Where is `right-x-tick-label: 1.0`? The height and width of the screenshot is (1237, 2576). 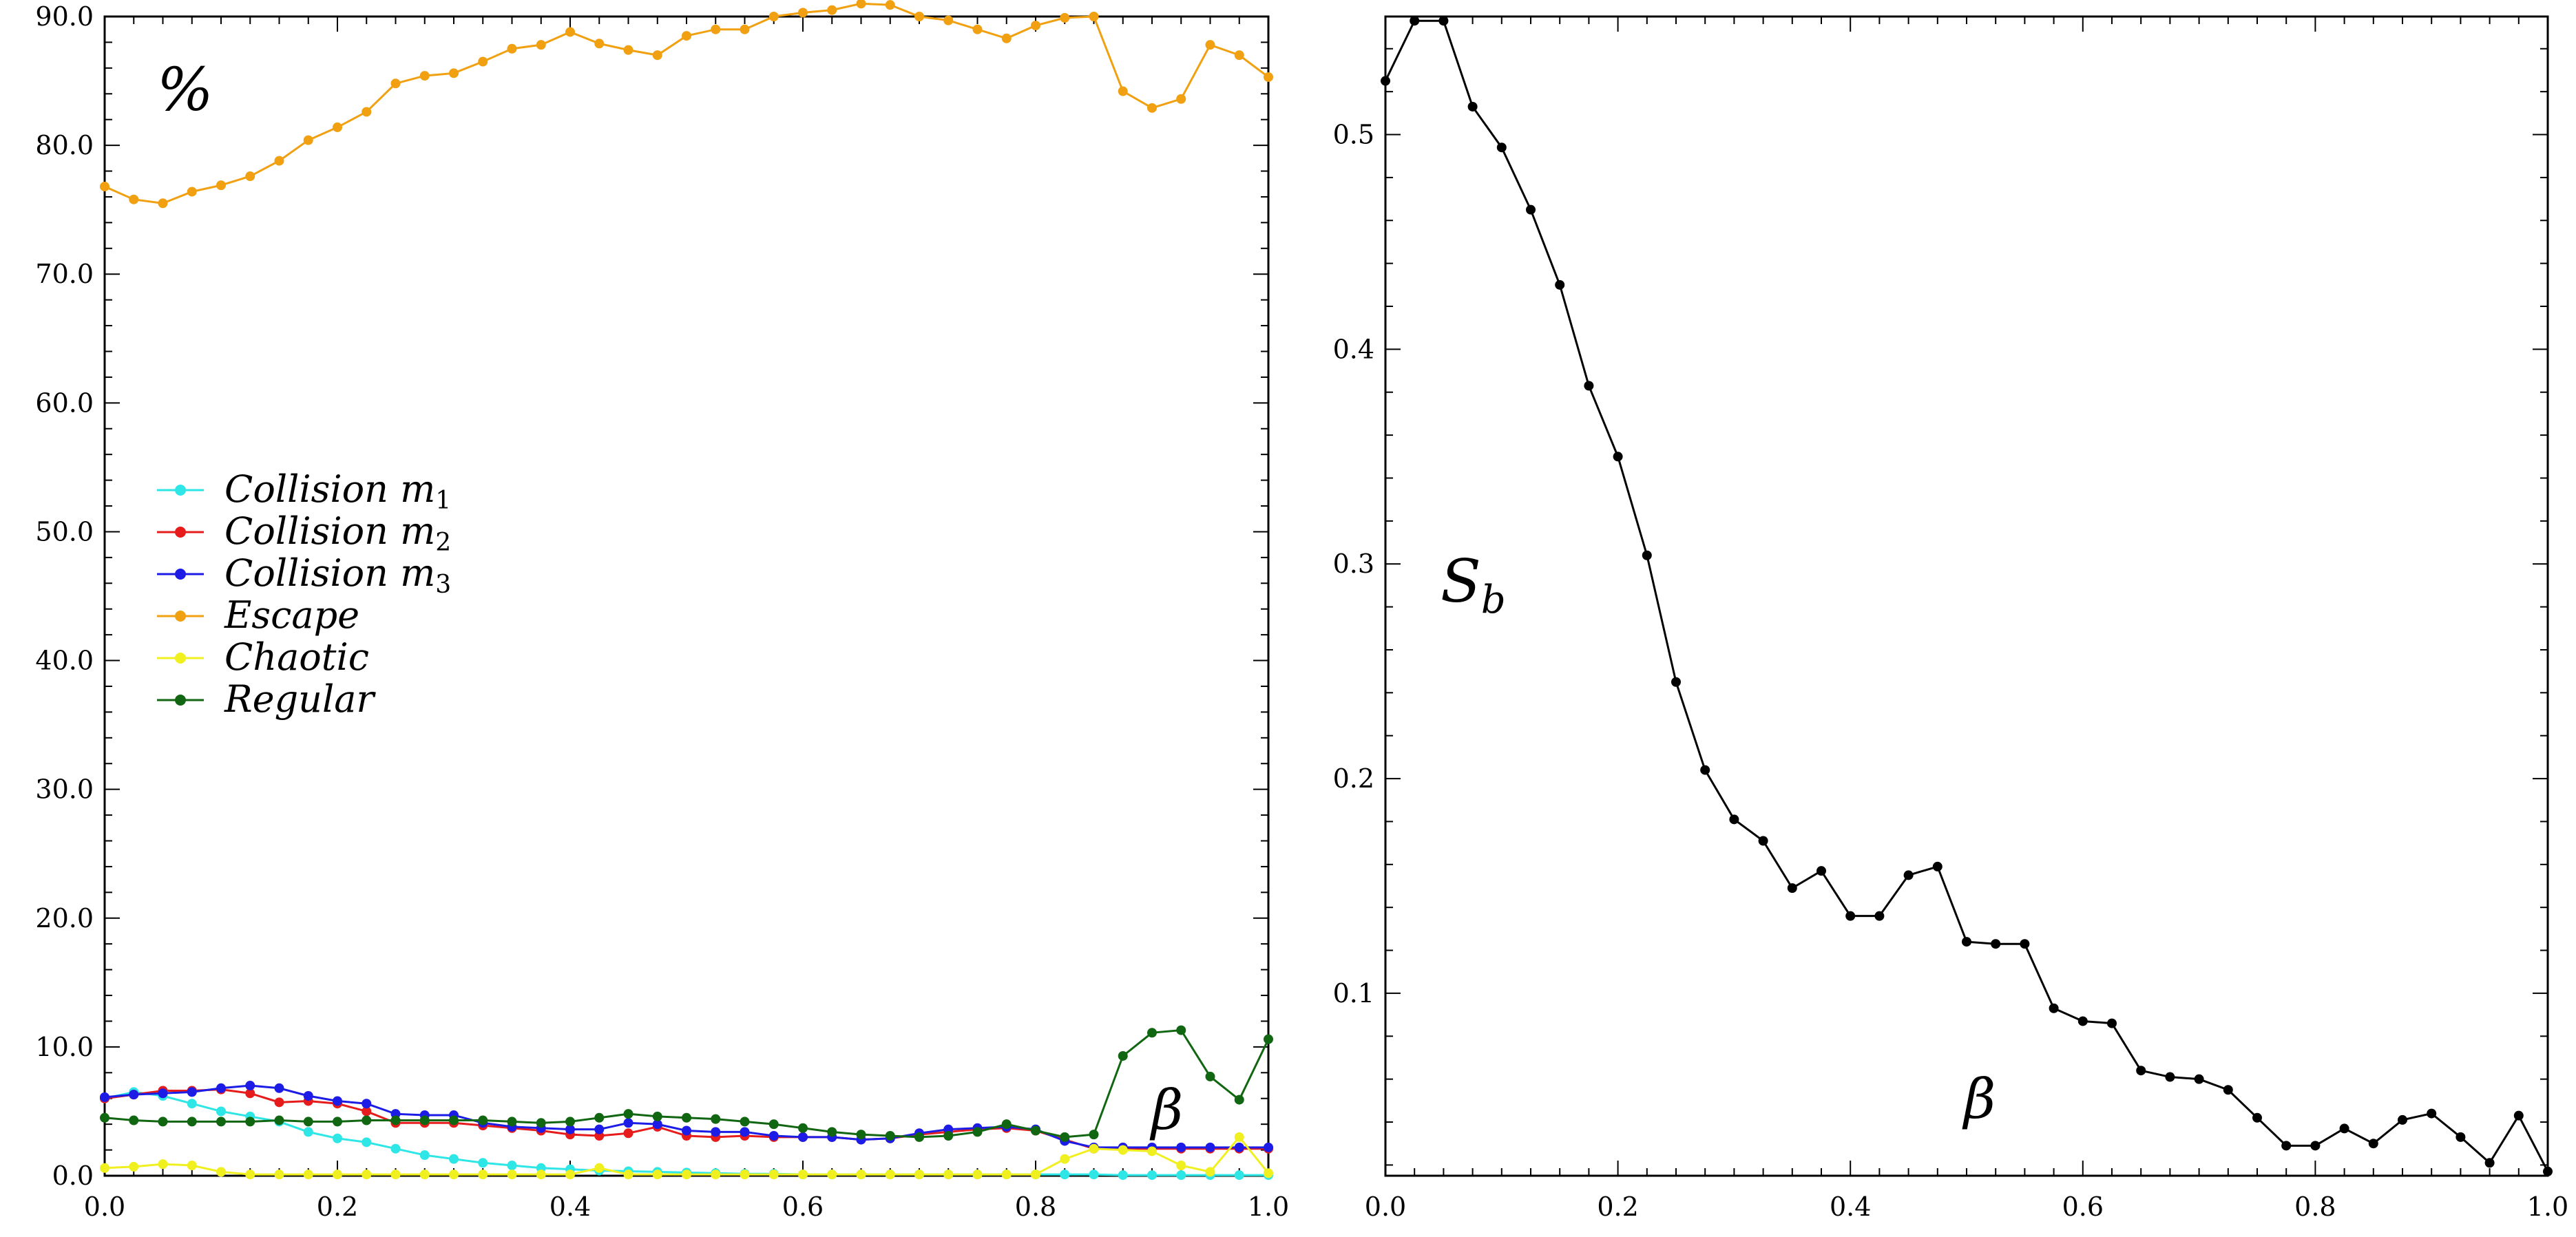 right-x-tick-label: 1.0 is located at coordinates (2547, 1207).